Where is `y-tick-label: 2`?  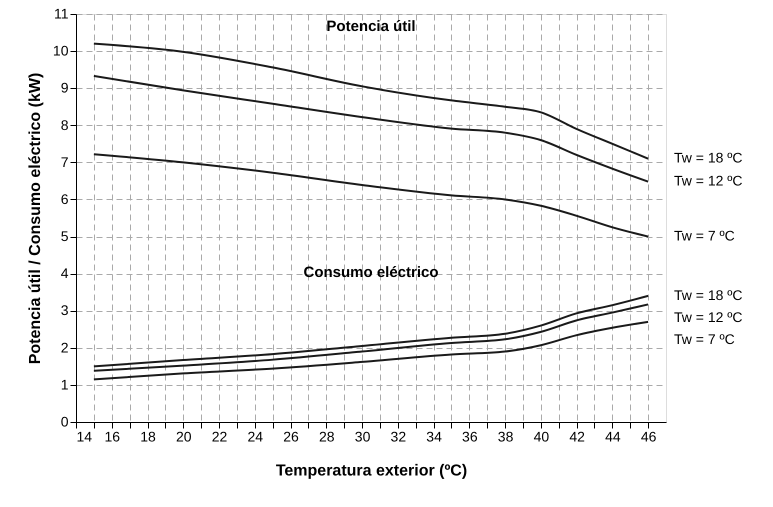 y-tick-label: 2 is located at coordinates (64, 347).